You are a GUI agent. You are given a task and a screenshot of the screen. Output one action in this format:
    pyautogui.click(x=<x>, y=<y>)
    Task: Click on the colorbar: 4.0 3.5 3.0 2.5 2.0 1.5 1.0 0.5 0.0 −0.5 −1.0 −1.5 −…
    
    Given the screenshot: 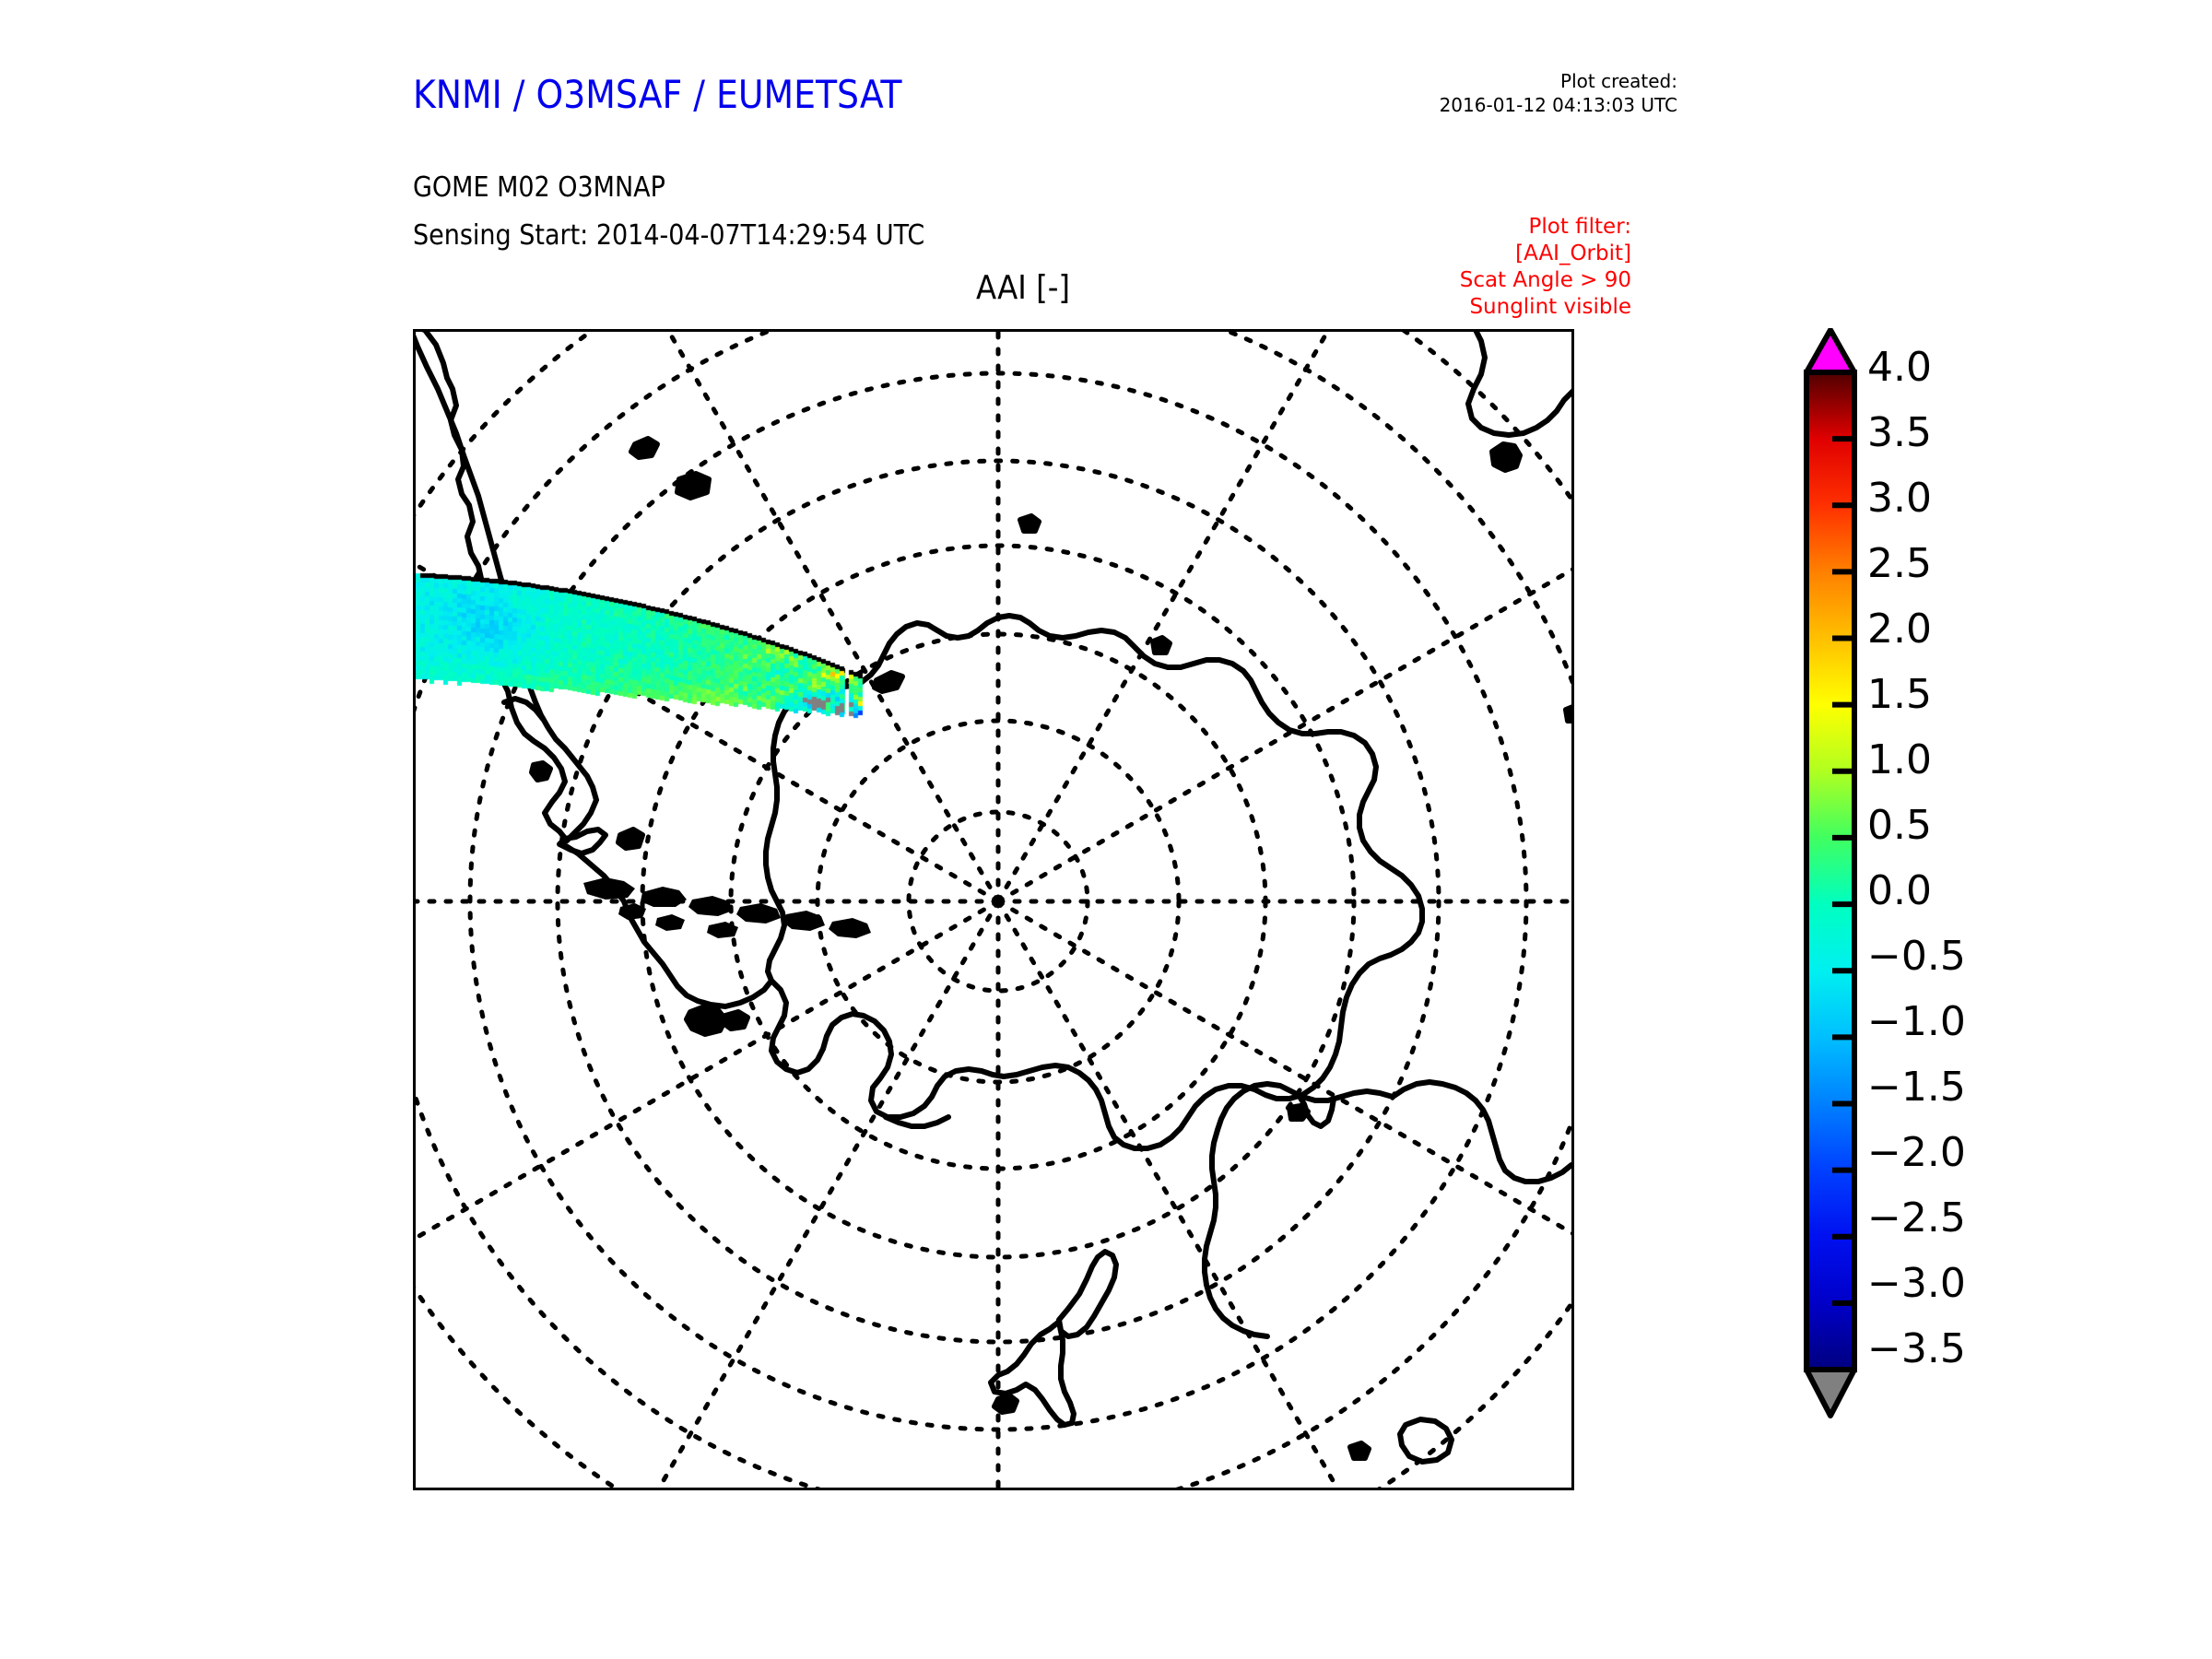 What is the action you would take?
    pyautogui.click(x=1989, y=908)
    